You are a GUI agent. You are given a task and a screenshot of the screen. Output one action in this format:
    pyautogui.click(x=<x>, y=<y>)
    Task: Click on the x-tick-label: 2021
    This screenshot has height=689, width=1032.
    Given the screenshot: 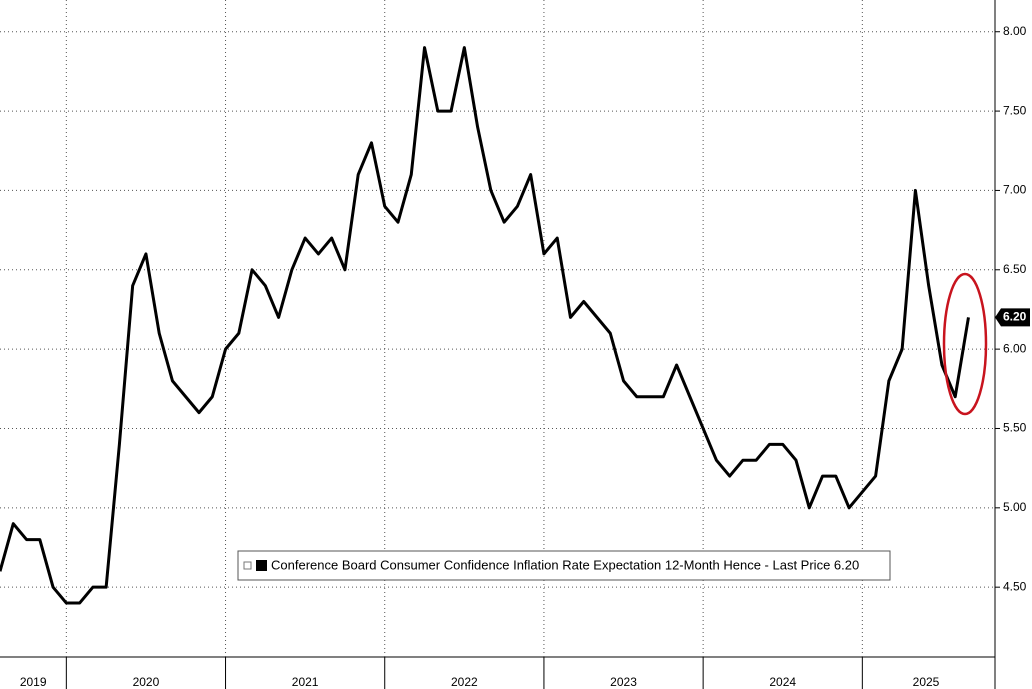 What is the action you would take?
    pyautogui.click(x=305, y=682)
    